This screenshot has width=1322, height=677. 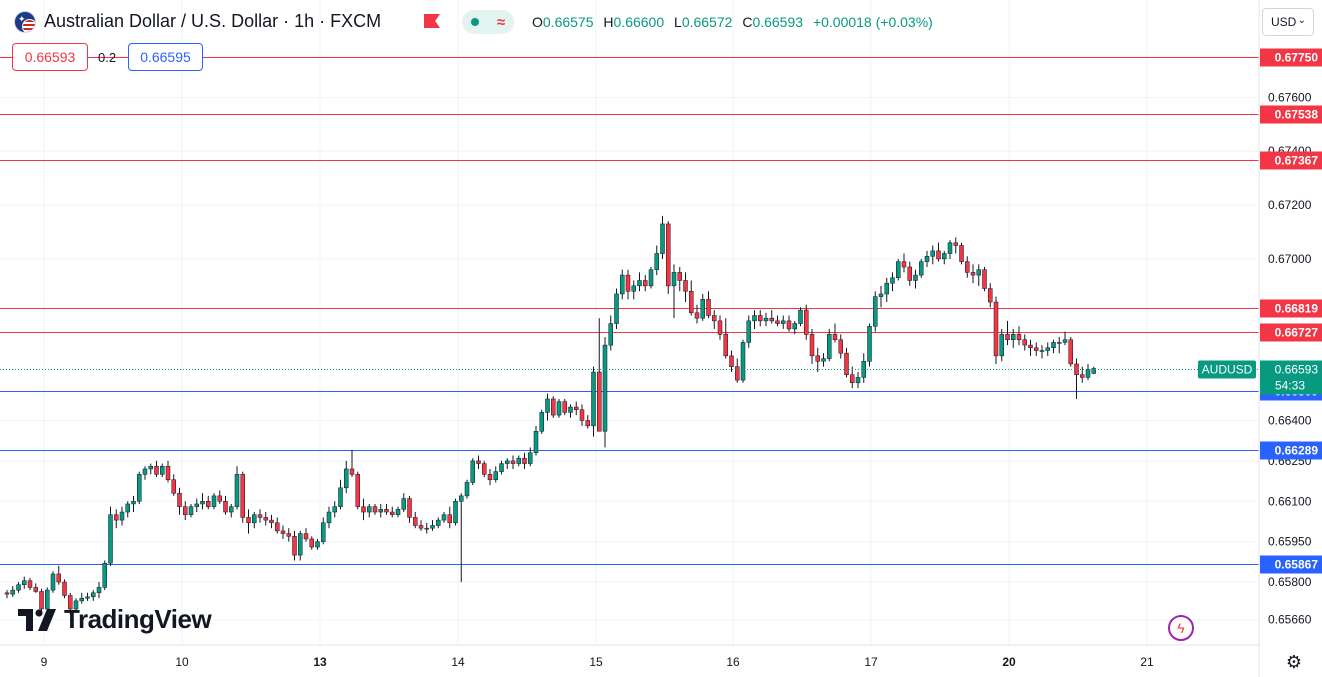 What do you see at coordinates (501, 22) in the screenshot?
I see `approx-icon: ≈` at bounding box center [501, 22].